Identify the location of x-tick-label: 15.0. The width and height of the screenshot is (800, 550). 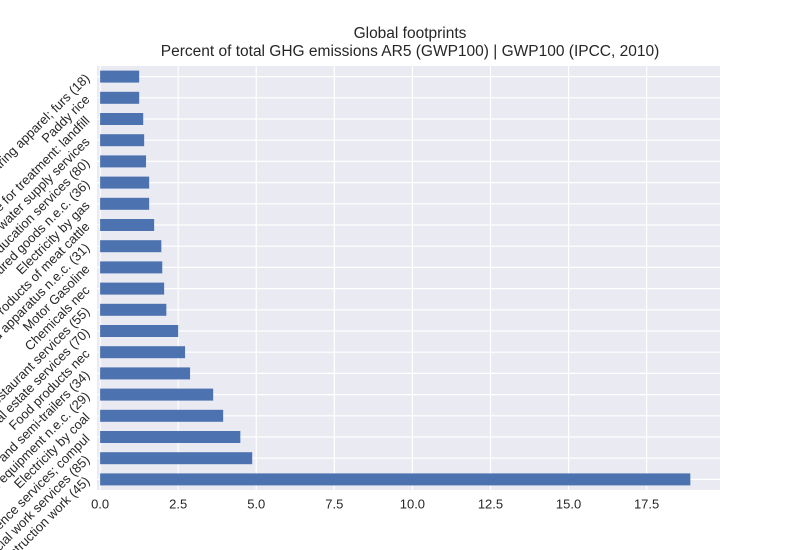
(568, 503).